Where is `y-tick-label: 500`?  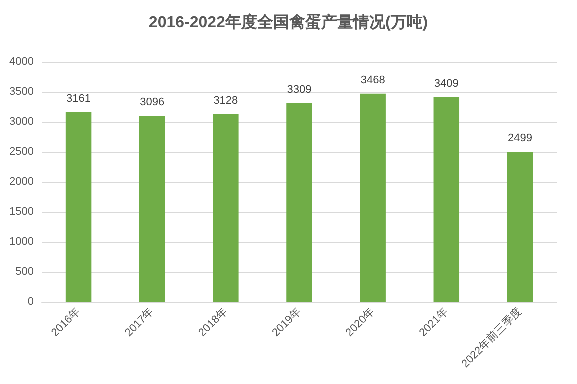 y-tick-label: 500 is located at coordinates (25, 272).